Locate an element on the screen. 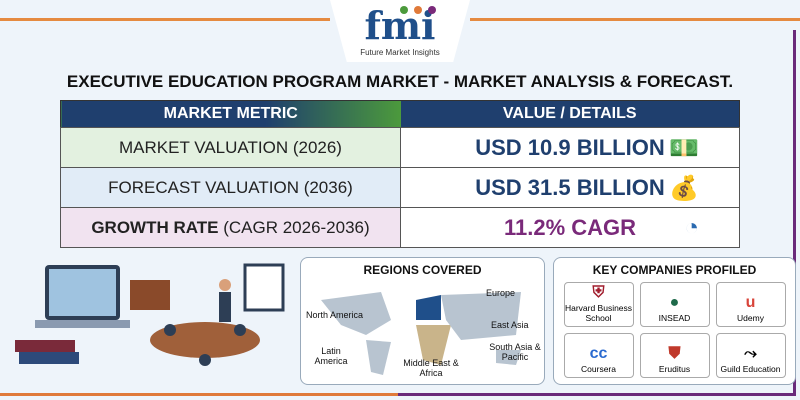 The width and height of the screenshot is (800, 400). company-name: Guild Education is located at coordinates (750, 369).